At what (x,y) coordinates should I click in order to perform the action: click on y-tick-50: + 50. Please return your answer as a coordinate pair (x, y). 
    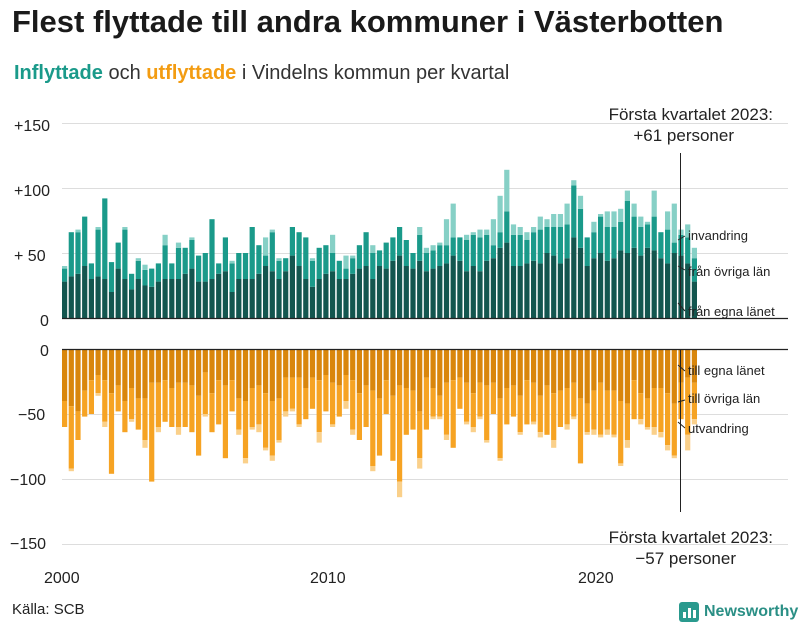
    Looking at the image, I should click on (30, 256).